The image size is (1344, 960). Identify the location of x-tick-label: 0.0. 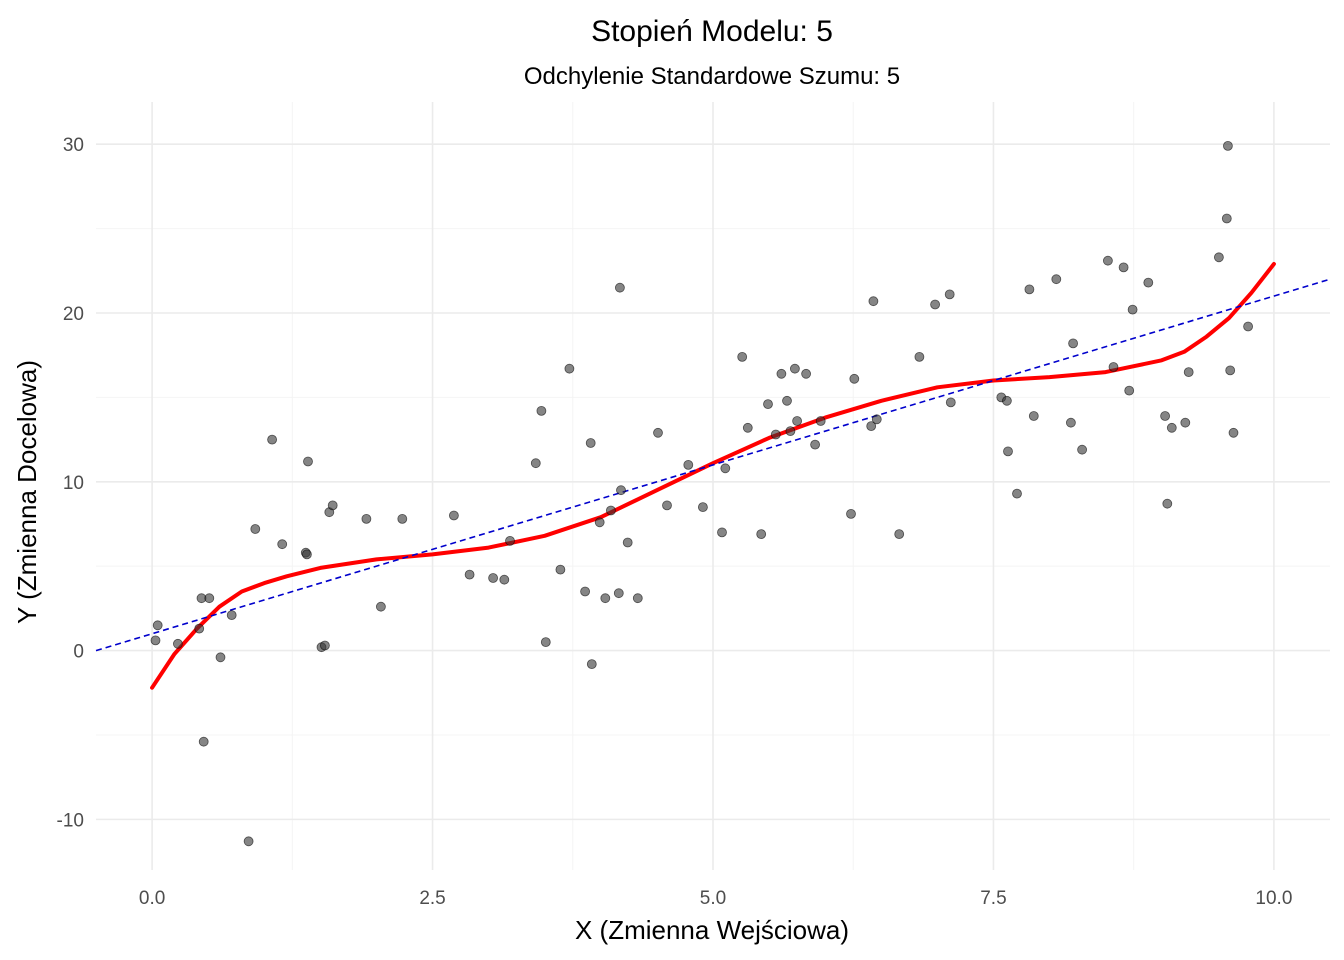
(152, 898).